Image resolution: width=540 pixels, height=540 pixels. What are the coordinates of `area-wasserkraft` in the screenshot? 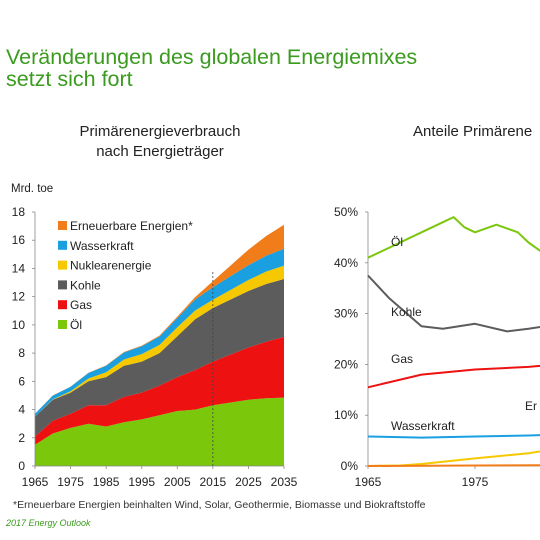 It's located at (159, 332).